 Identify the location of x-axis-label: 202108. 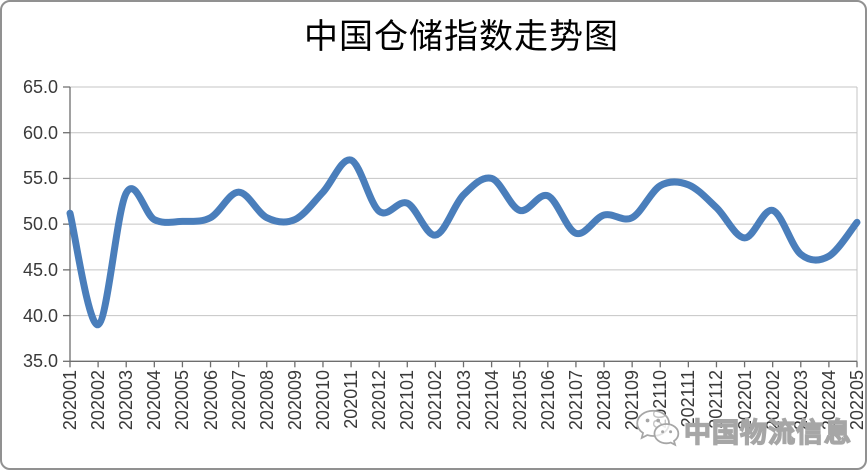
(604, 400).